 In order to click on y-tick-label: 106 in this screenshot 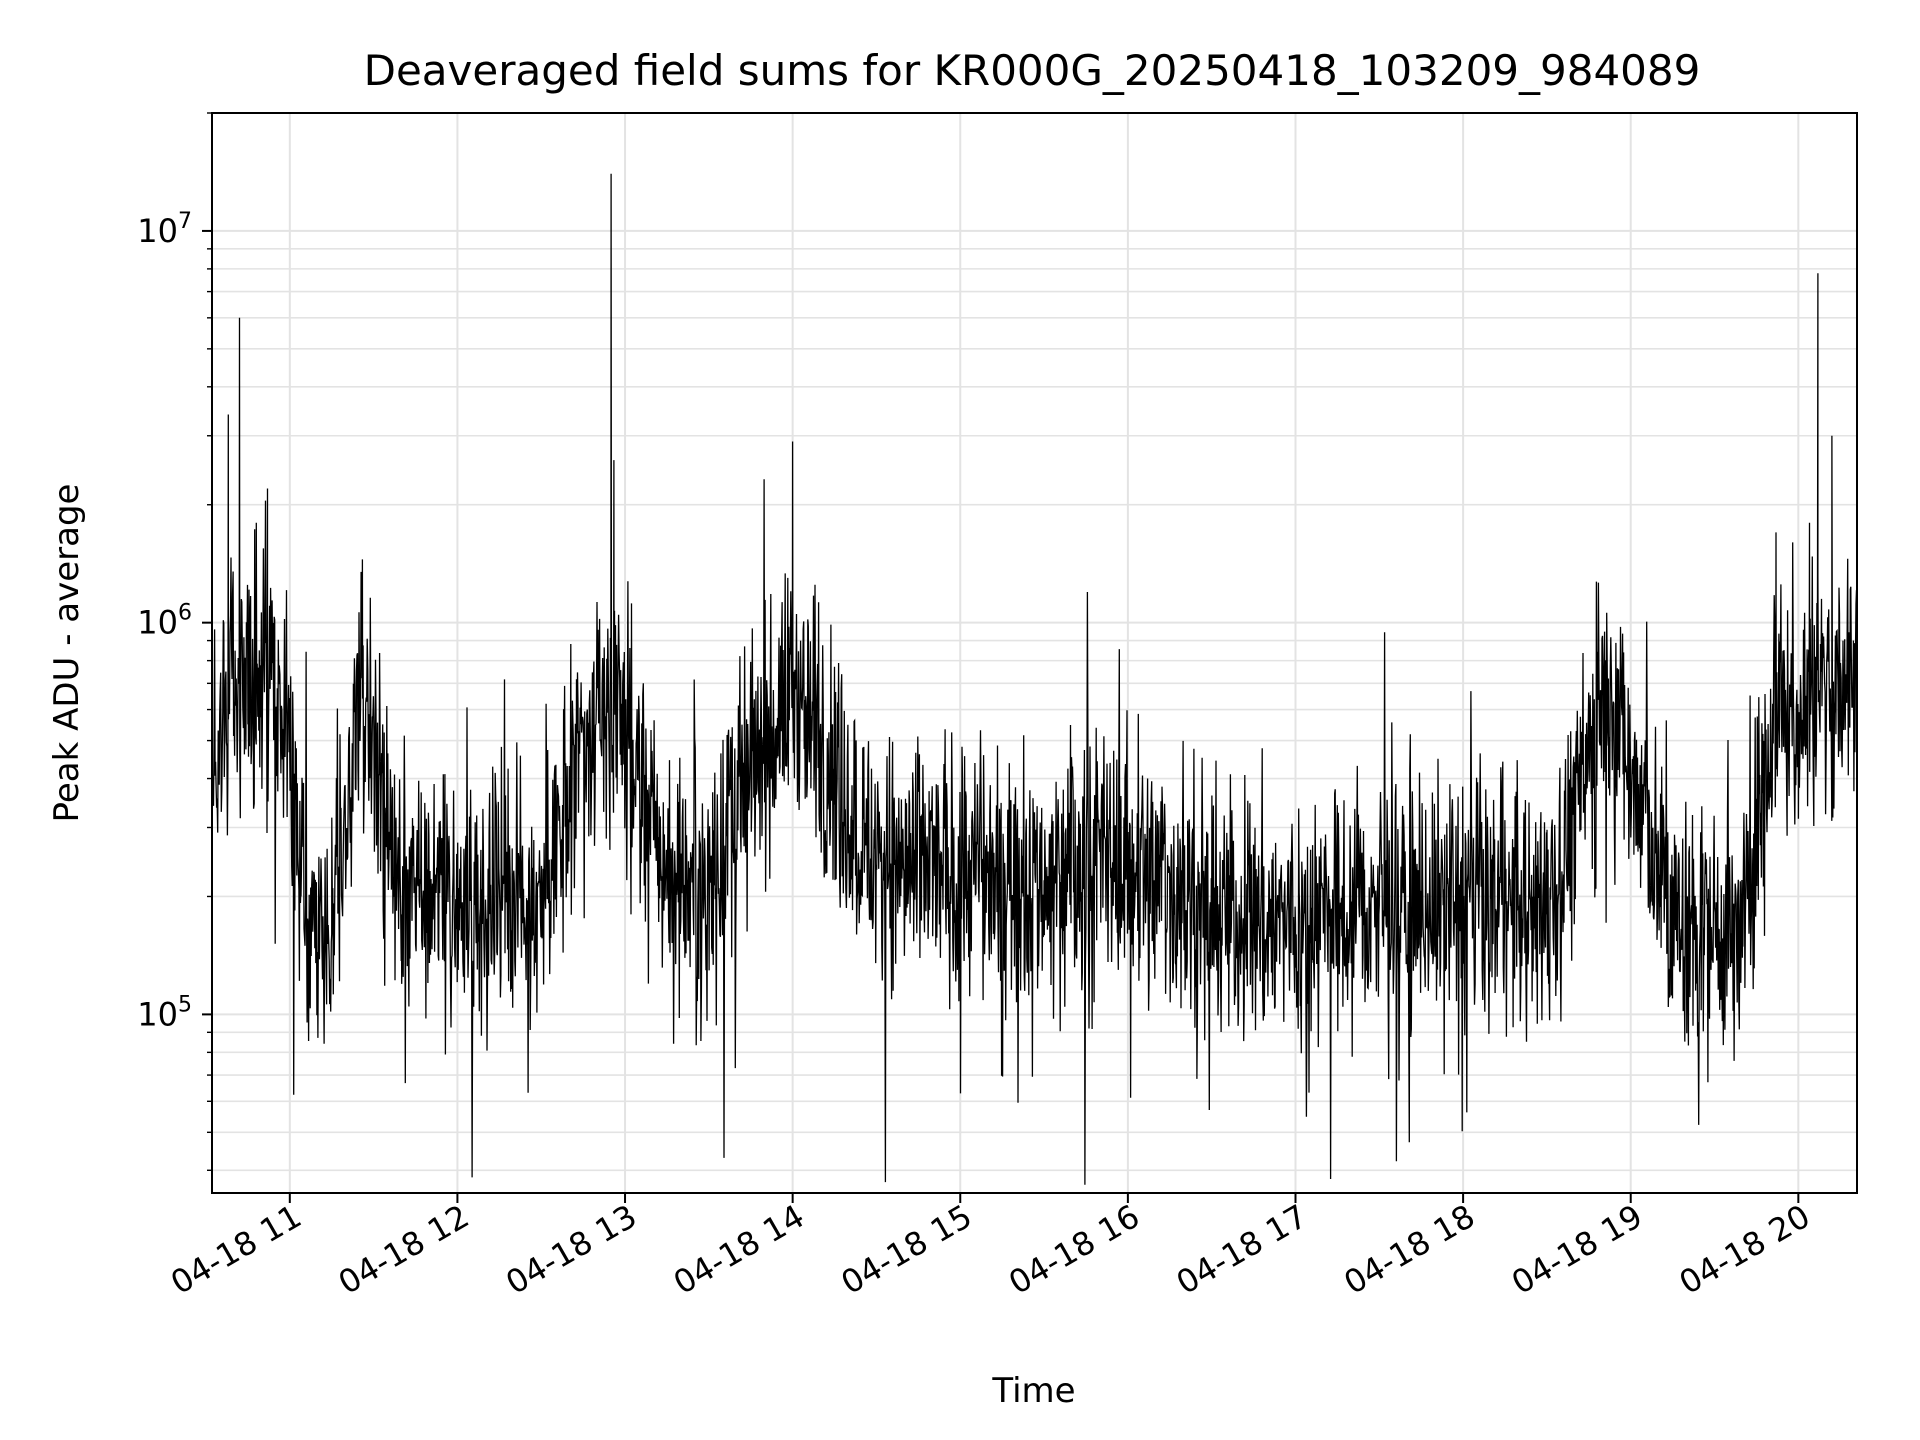, I will do `click(164, 621)`.